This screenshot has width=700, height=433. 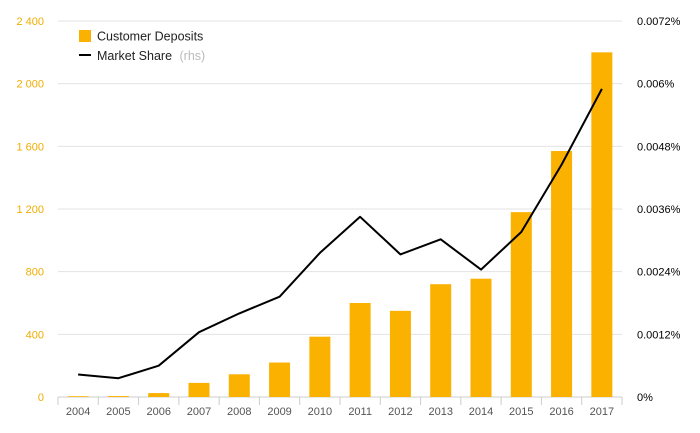 What do you see at coordinates (30, 147) in the screenshot?
I see `left-tick-label: 1 600` at bounding box center [30, 147].